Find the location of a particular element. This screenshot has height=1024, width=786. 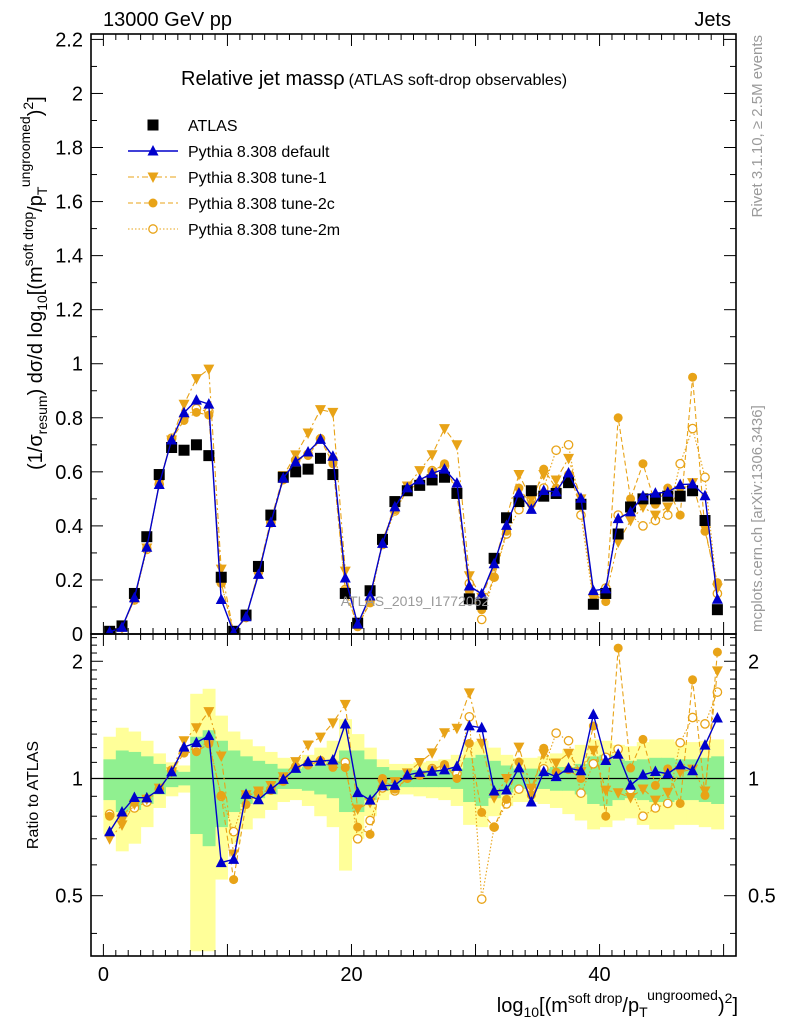

y-tick-label: 0.8 is located at coordinates (69, 419).